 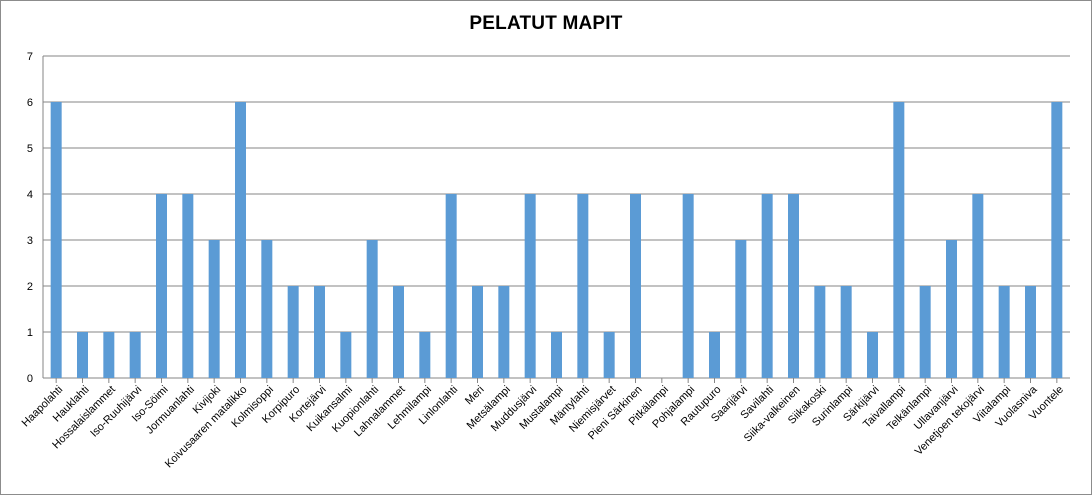 What do you see at coordinates (30, 241) in the screenshot?
I see `y-tick-label: 3` at bounding box center [30, 241].